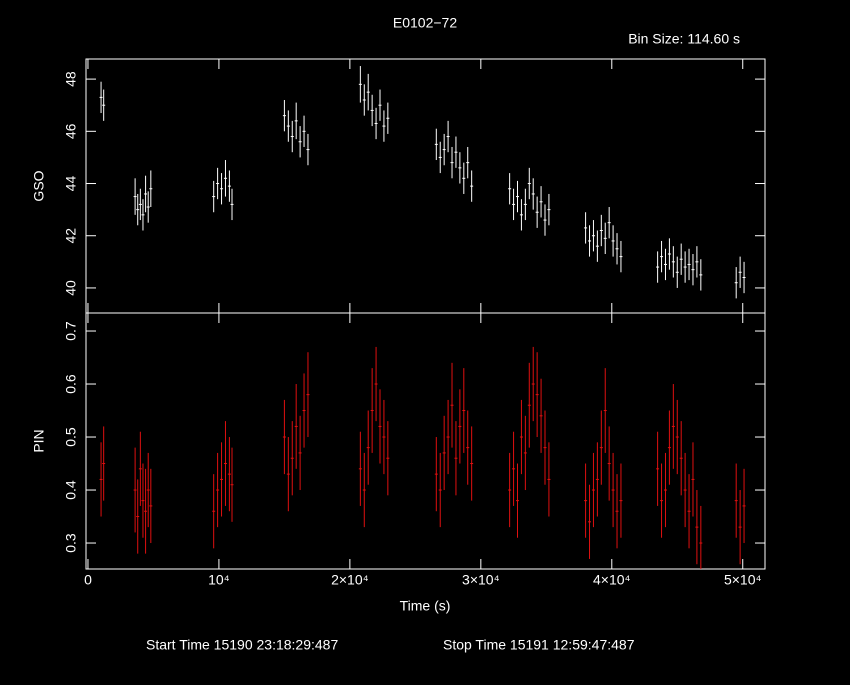 This screenshot has width=850, height=685. I want to click on y-tick-label: 48, so click(71, 79).